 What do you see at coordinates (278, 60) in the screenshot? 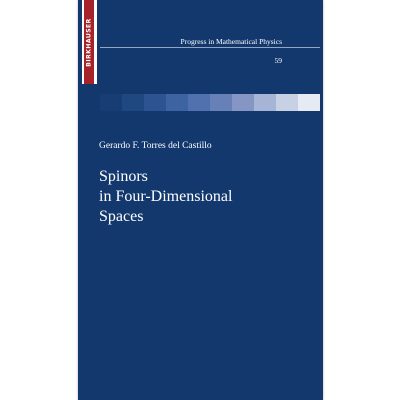
I see `series-volume: 59` at bounding box center [278, 60].